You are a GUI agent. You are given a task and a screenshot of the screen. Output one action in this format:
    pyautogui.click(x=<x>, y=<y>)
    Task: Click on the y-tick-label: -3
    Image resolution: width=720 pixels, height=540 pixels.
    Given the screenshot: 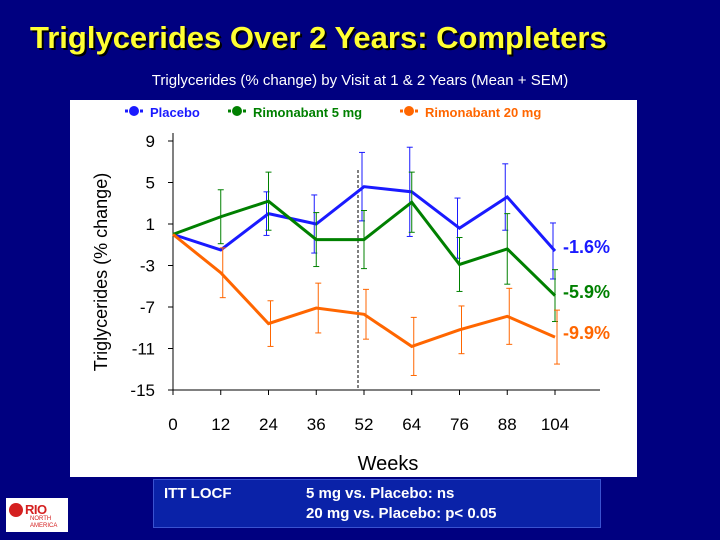 What is the action you would take?
    pyautogui.click(x=147, y=266)
    